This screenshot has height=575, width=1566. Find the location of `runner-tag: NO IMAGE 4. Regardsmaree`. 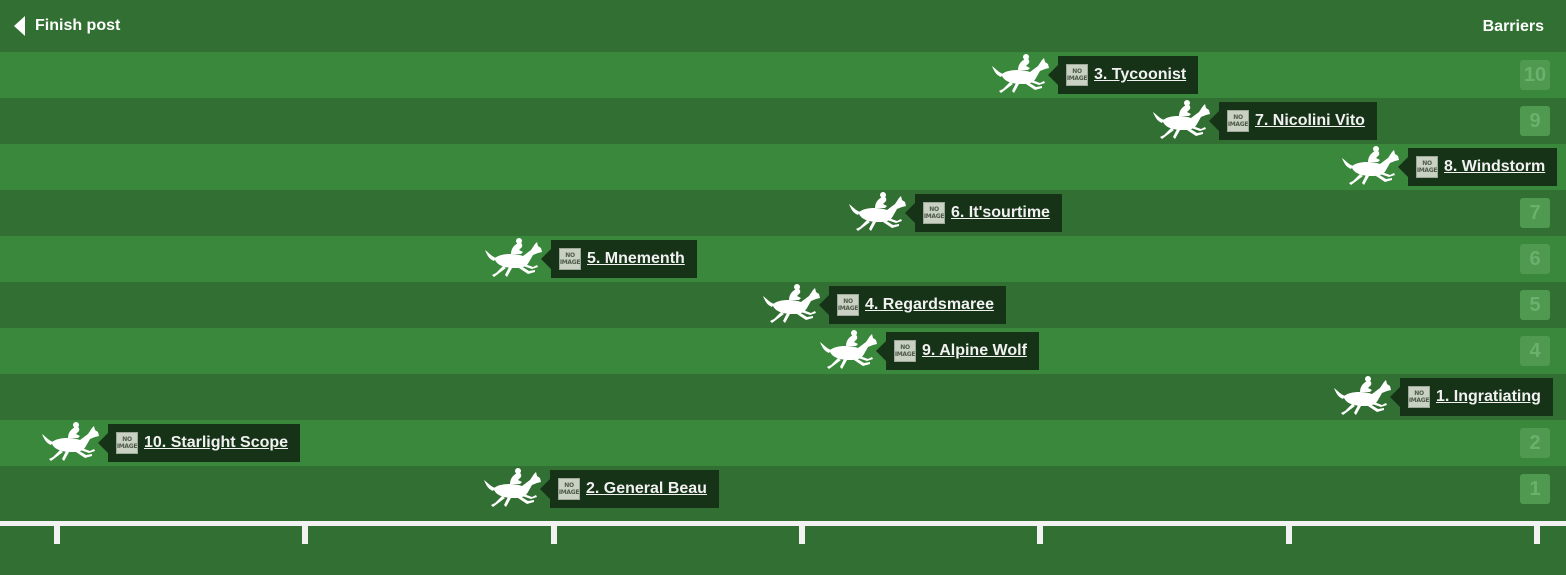

runner-tag: NO IMAGE 4. Regardsmaree is located at coordinates (912, 305).